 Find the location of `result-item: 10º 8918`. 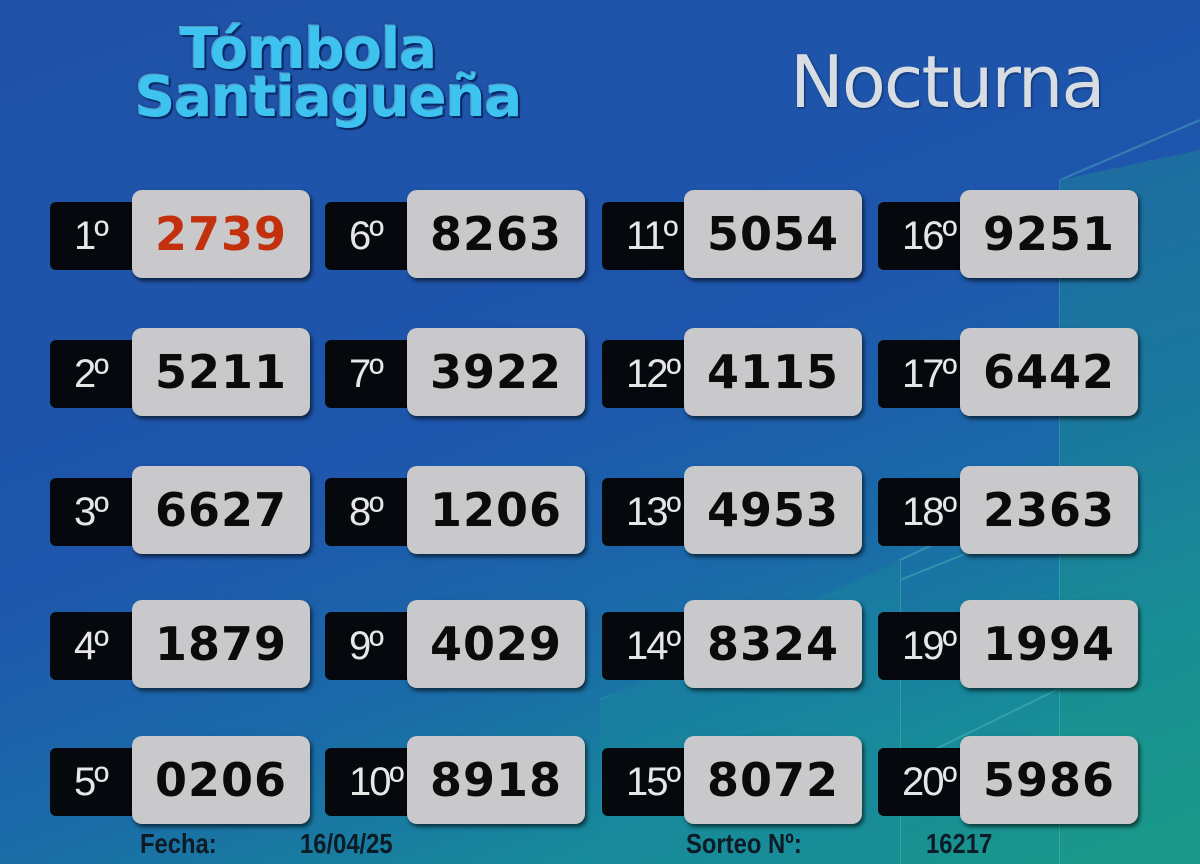

result-item: 10º 8918 is located at coordinates (455, 782).